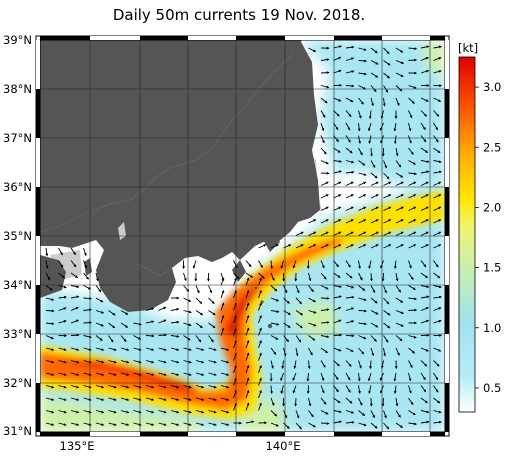 This screenshot has height=456, width=507. Describe the element at coordinates (468, 48) in the screenshot. I see `colorbar-unit: [kt]` at that location.